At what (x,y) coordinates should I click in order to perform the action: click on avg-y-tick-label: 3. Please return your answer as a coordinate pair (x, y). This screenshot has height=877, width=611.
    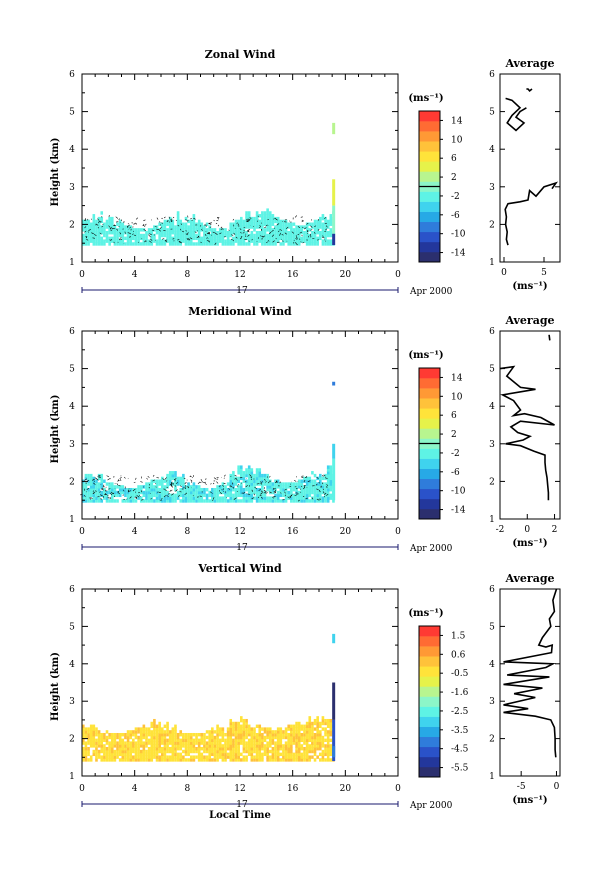
    Looking at the image, I should click on (492, 702).